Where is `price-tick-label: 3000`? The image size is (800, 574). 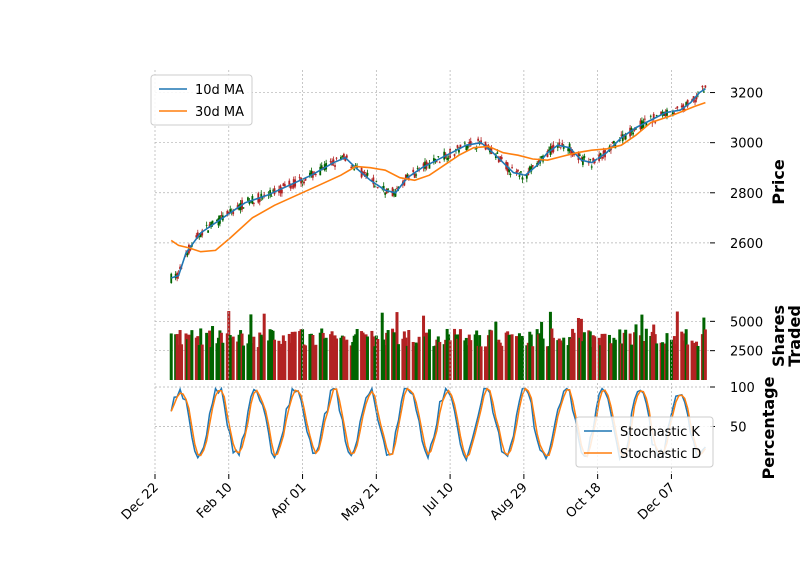 price-tick-label: 3000 is located at coordinates (746, 144).